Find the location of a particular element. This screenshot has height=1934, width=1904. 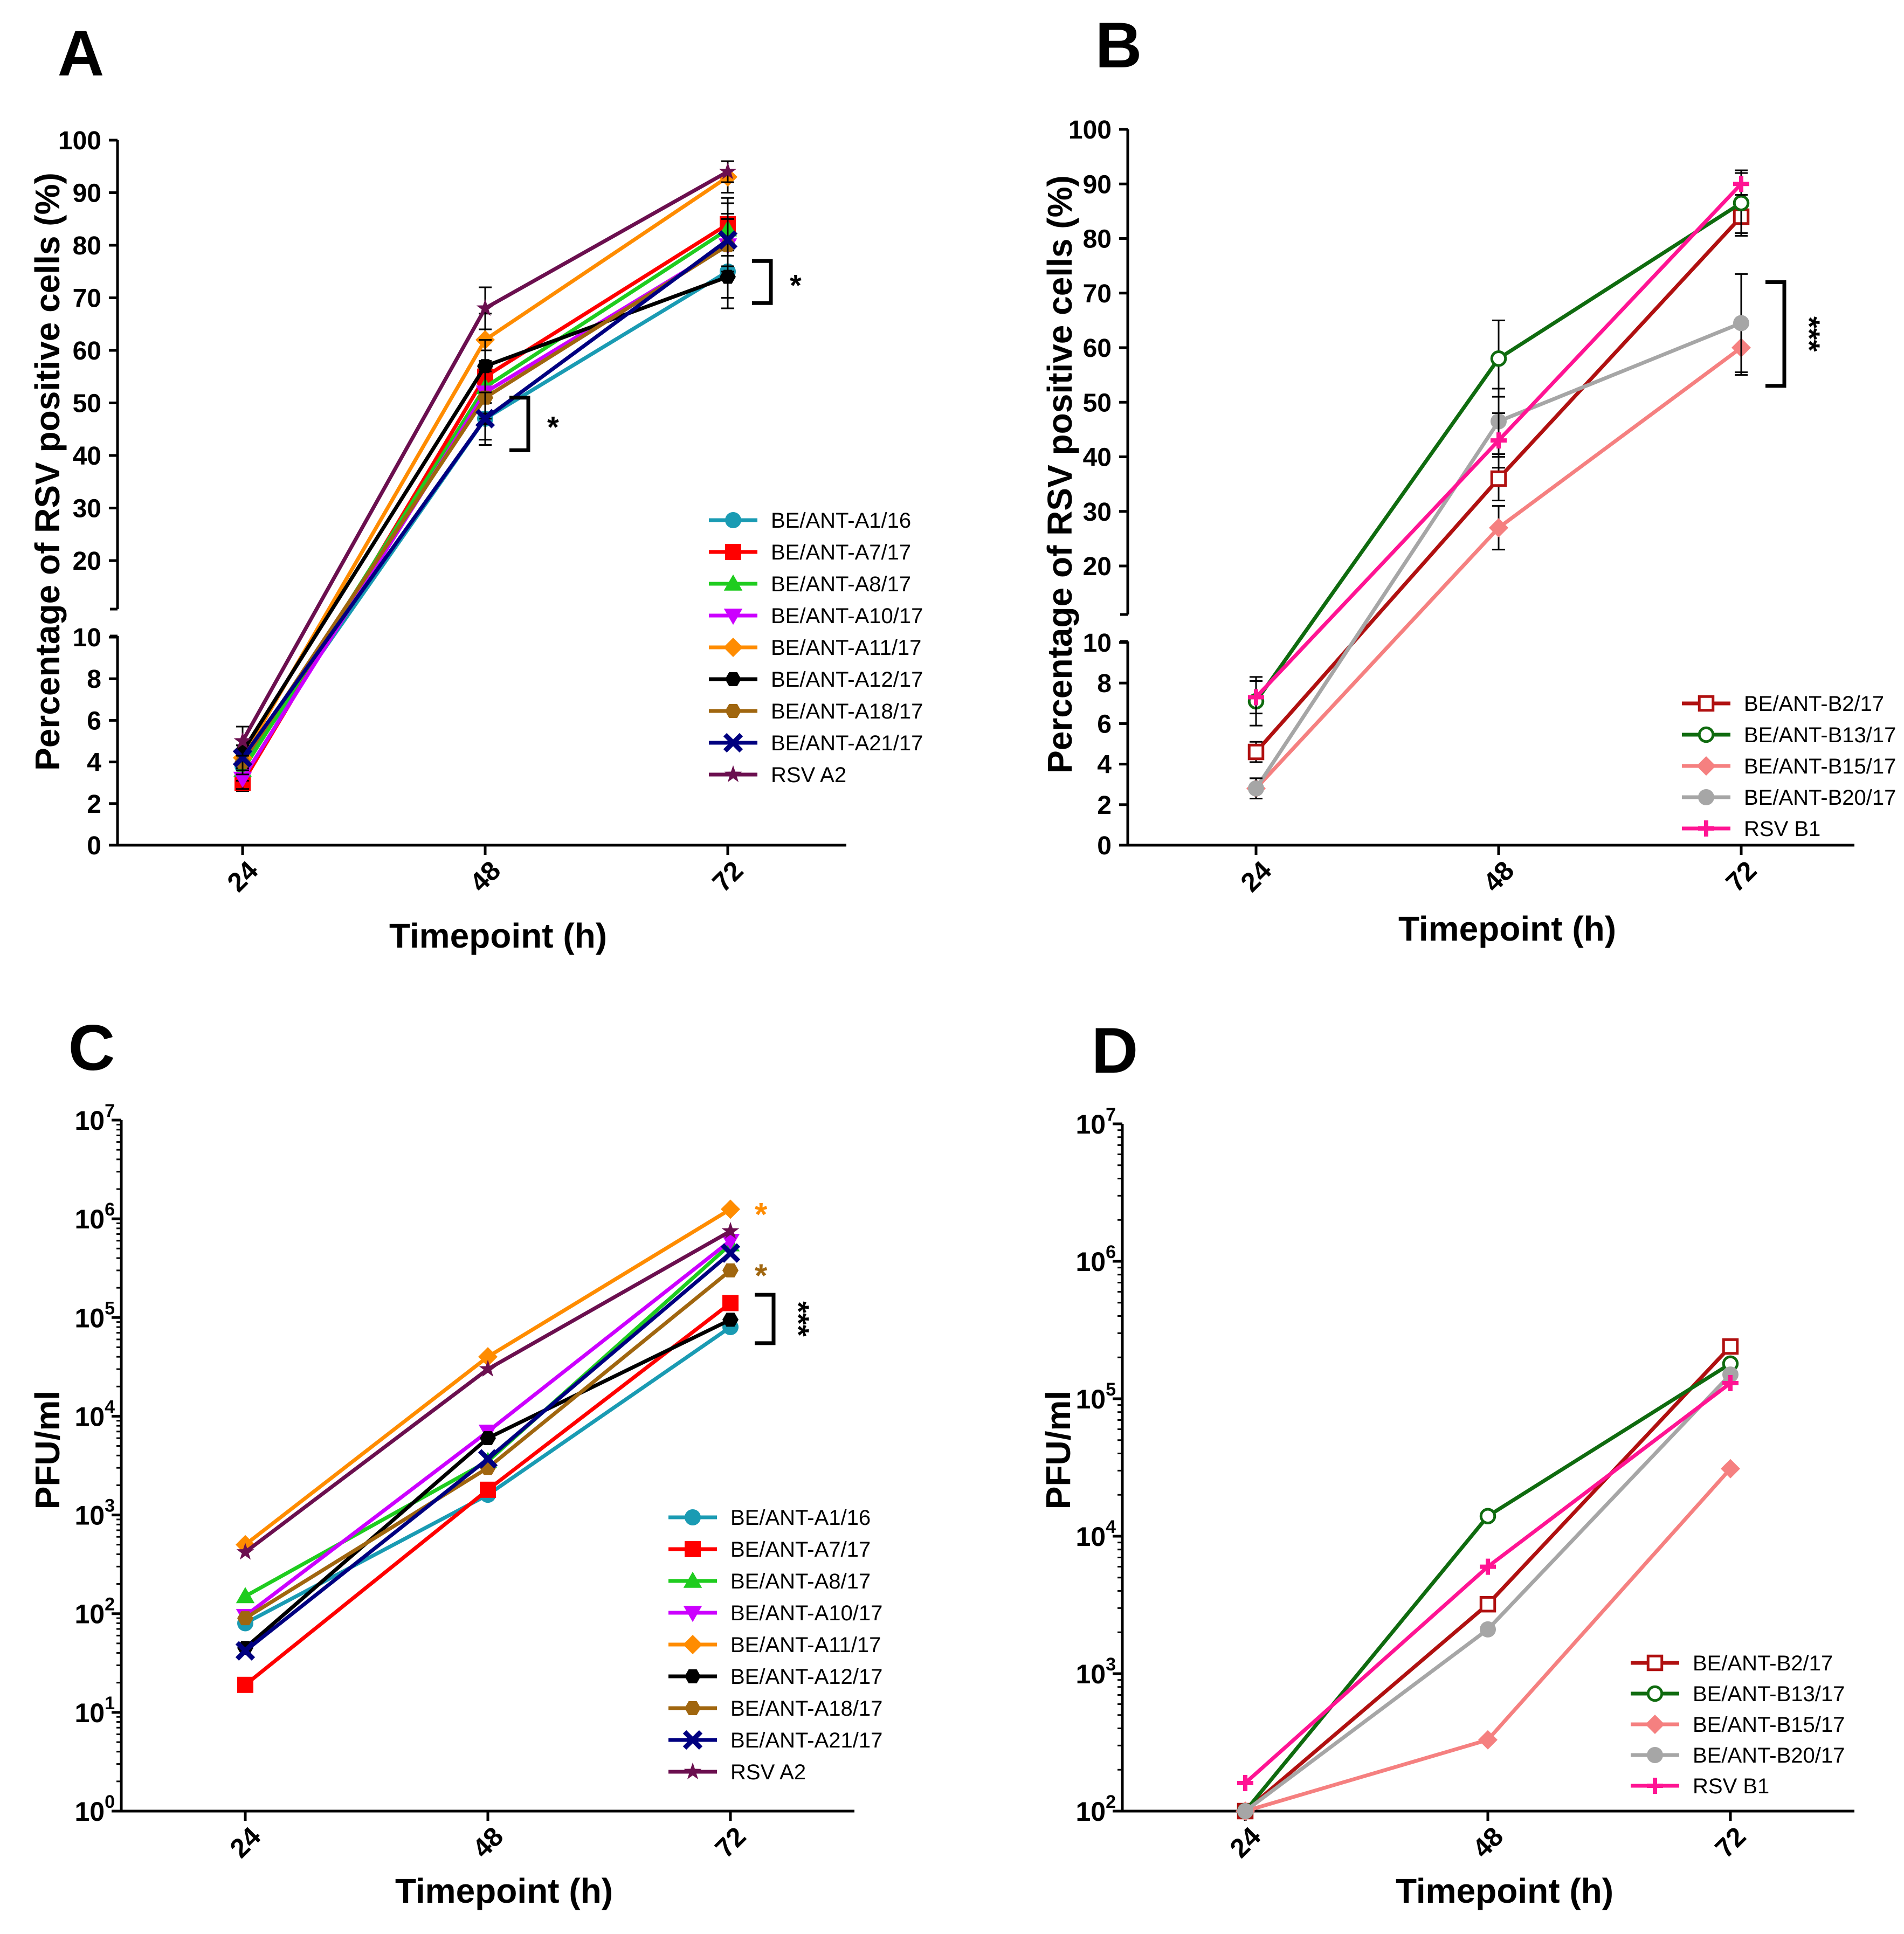

y-tick-label: 8 is located at coordinates (1104, 683).